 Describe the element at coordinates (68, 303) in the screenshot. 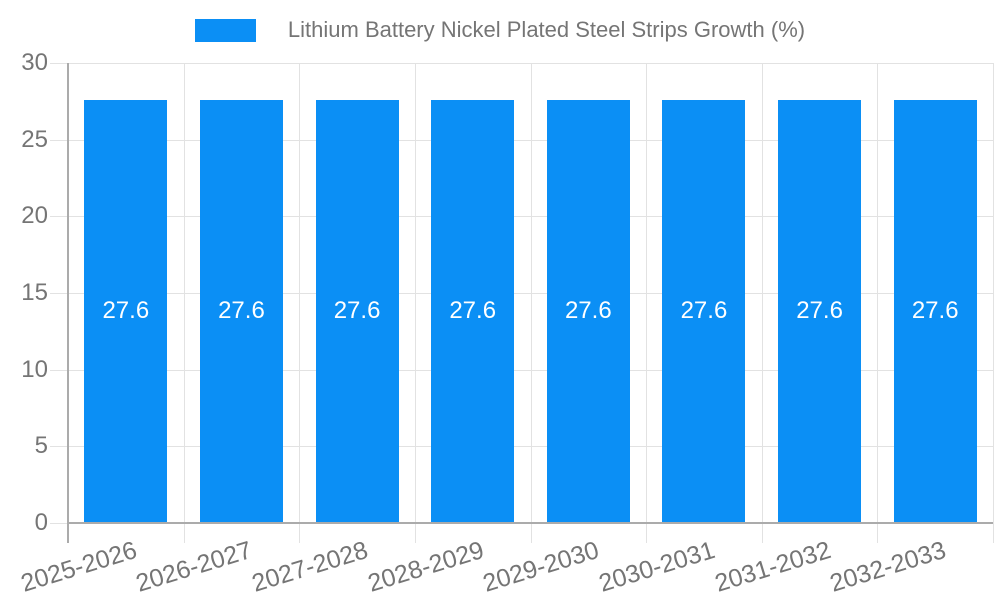

I see `y-axis-line` at that location.